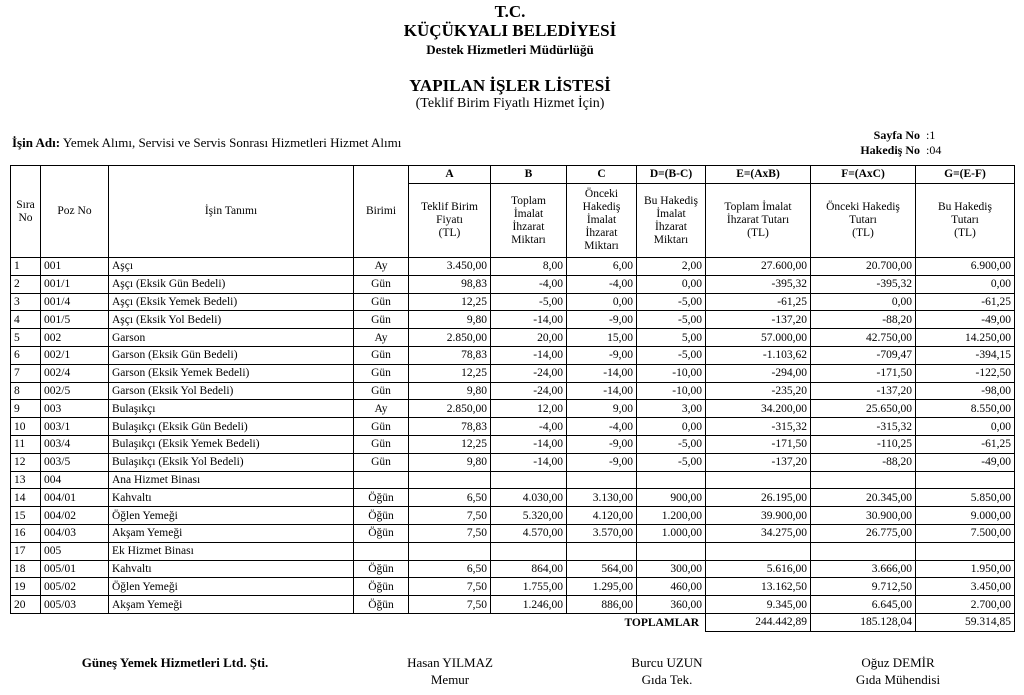  What do you see at coordinates (450, 662) in the screenshot?
I see `signature-name: Hasan YILMAZ` at bounding box center [450, 662].